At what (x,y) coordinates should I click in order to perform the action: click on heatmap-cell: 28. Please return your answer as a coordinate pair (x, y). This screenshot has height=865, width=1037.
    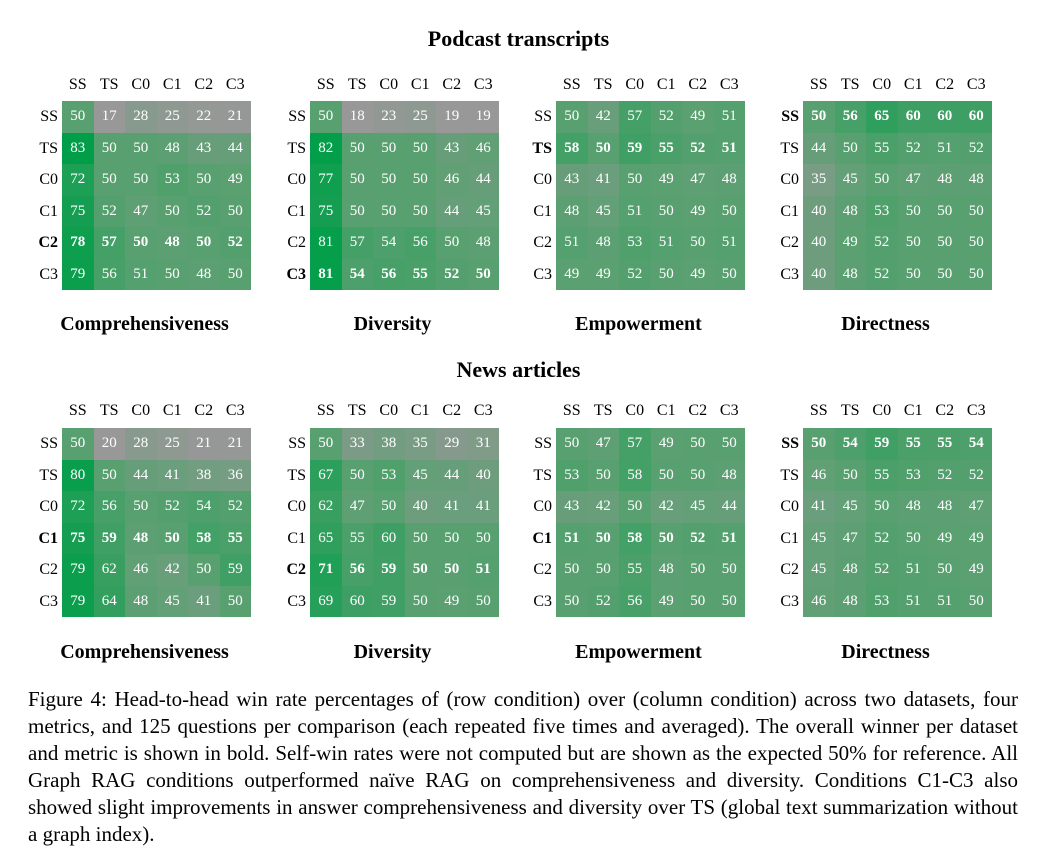
    Looking at the image, I should click on (141, 117).